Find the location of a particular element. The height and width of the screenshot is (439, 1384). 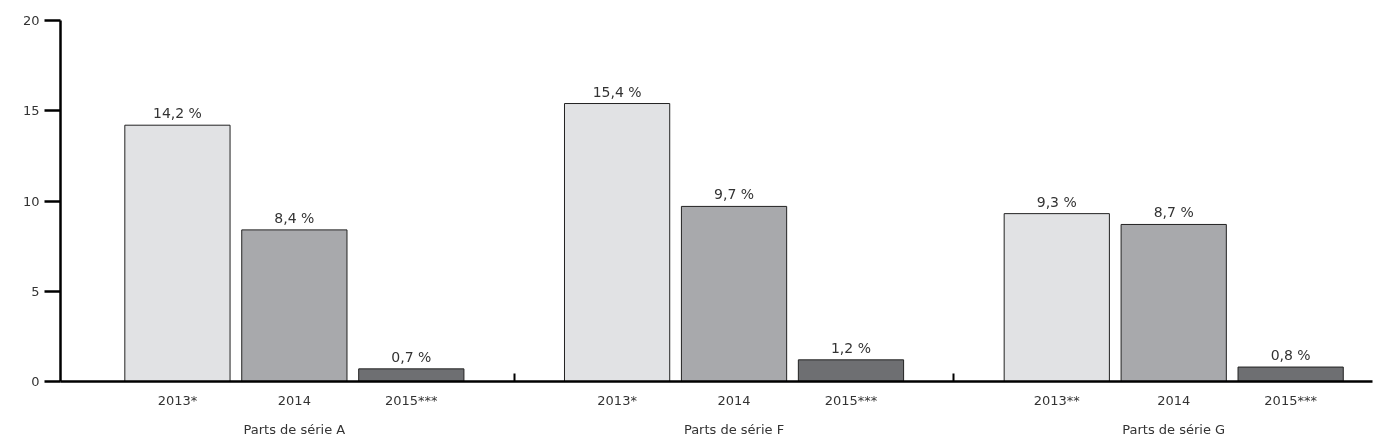

data-label: 0,8 % is located at coordinates (1290, 355).